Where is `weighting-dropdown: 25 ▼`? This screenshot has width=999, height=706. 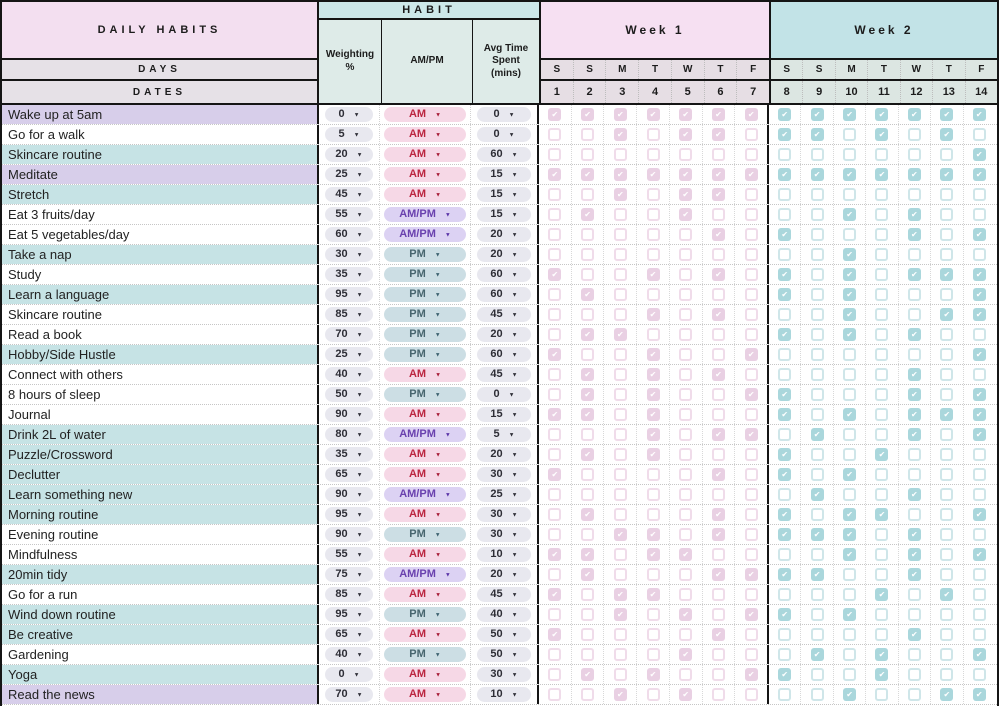 weighting-dropdown: 25 ▼ is located at coordinates (349, 174).